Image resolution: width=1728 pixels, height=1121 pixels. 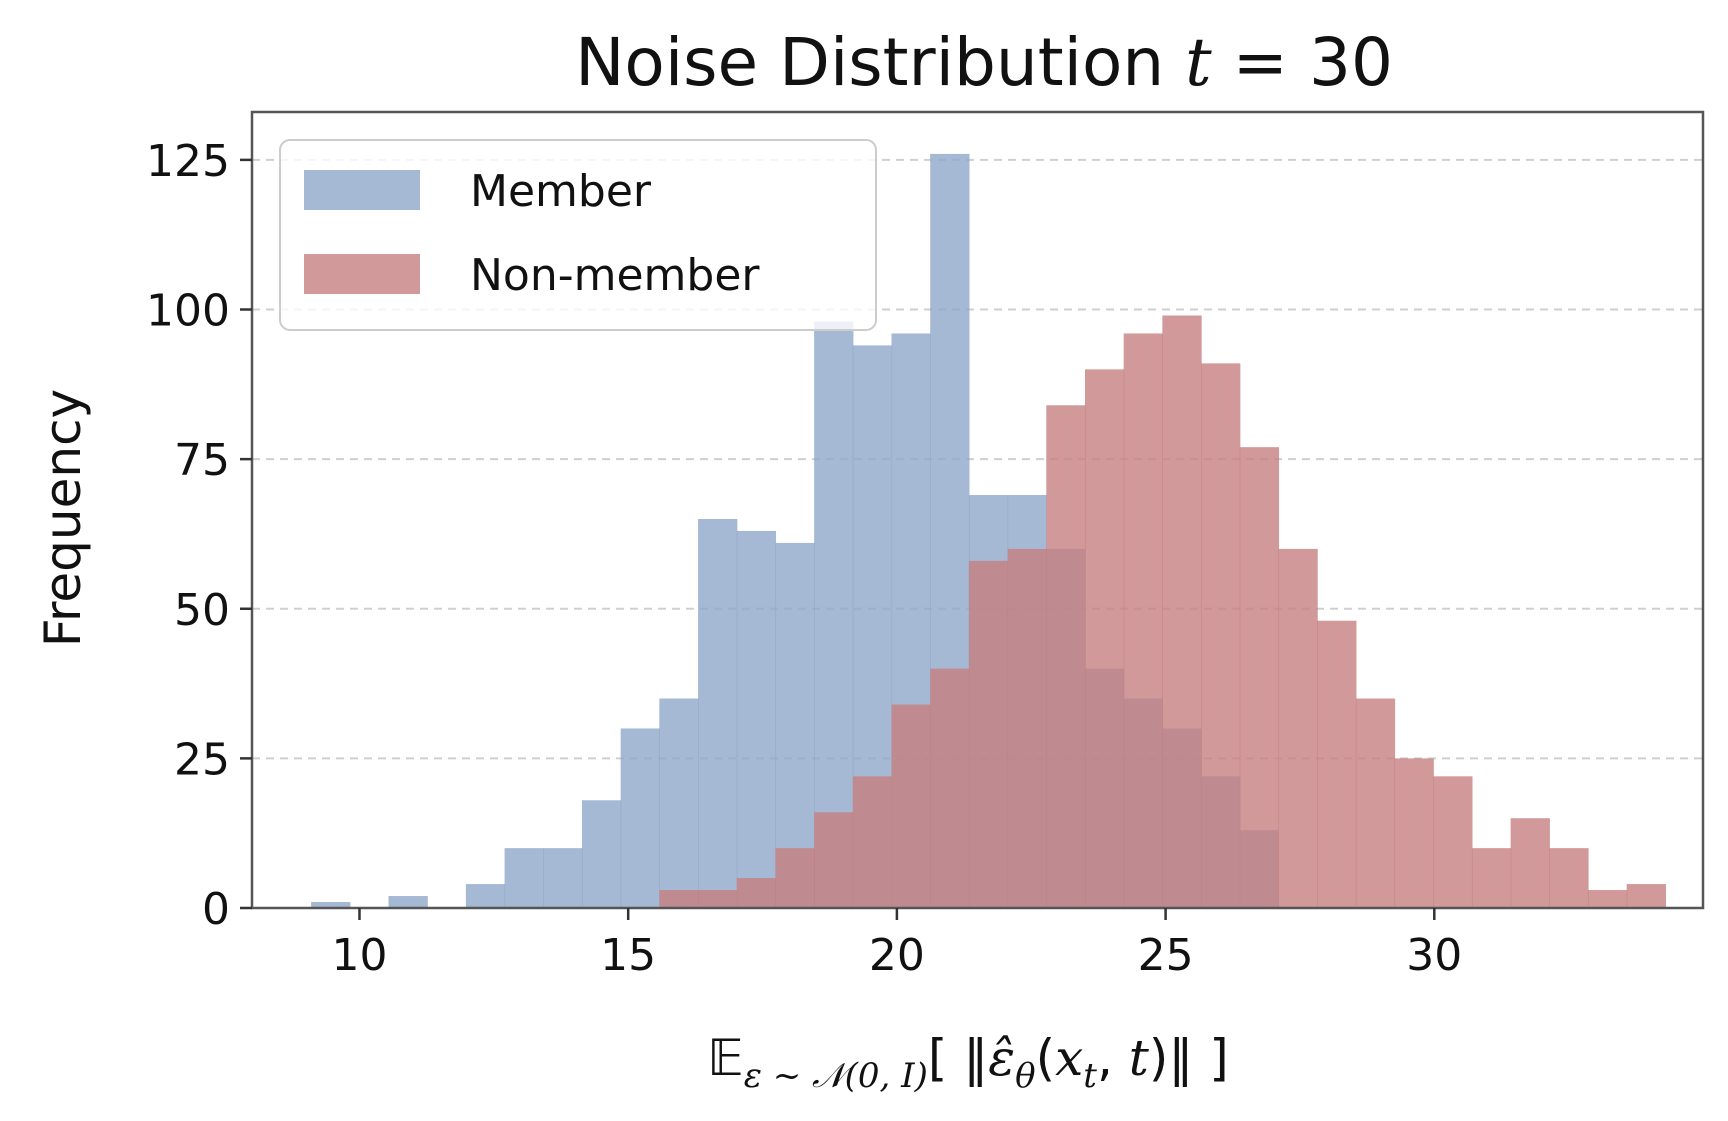 I want to click on chart-title: Noise Distribution t = 30, so click(x=984, y=62).